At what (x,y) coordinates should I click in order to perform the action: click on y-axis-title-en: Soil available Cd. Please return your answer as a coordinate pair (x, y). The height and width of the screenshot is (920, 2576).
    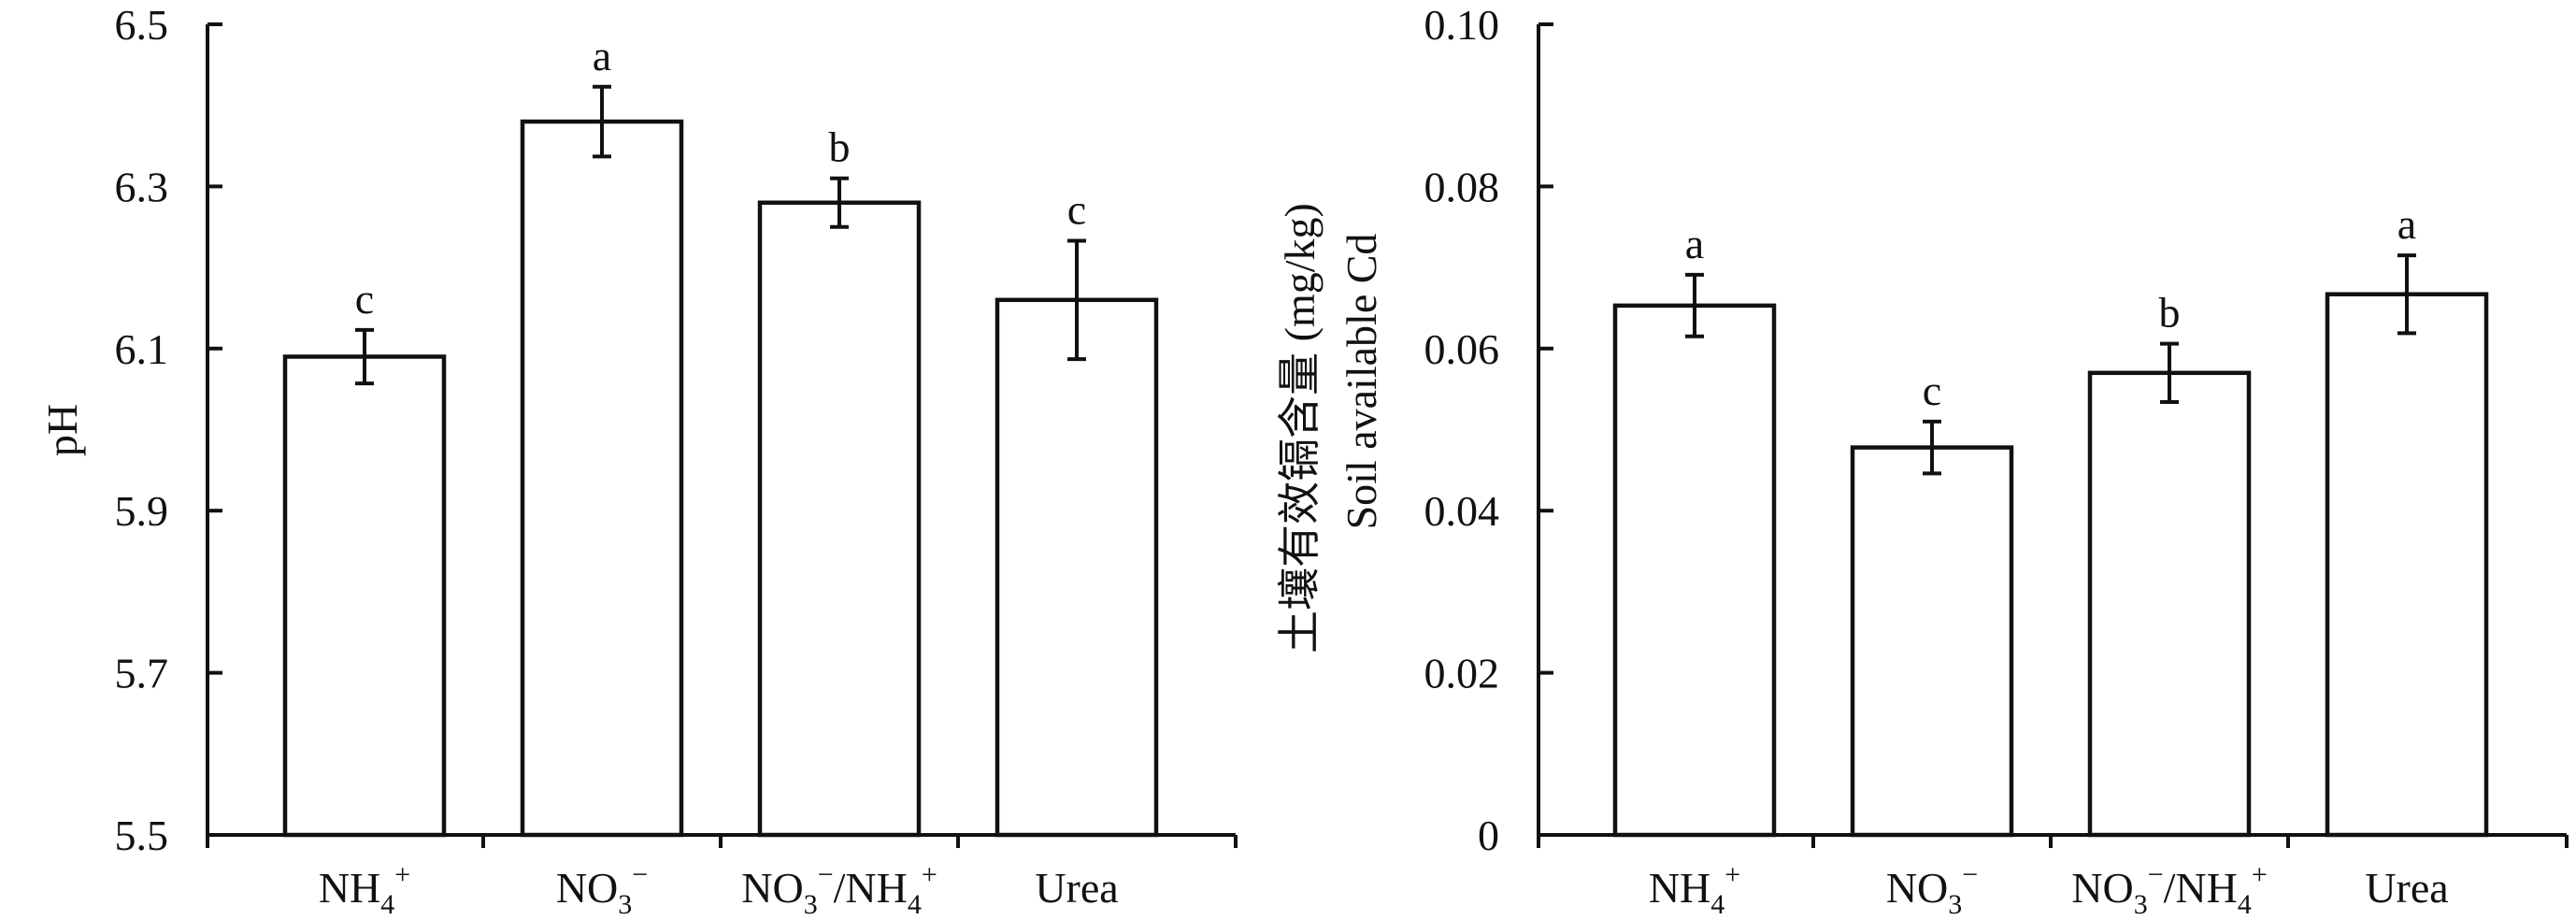
    Looking at the image, I should click on (1361, 382).